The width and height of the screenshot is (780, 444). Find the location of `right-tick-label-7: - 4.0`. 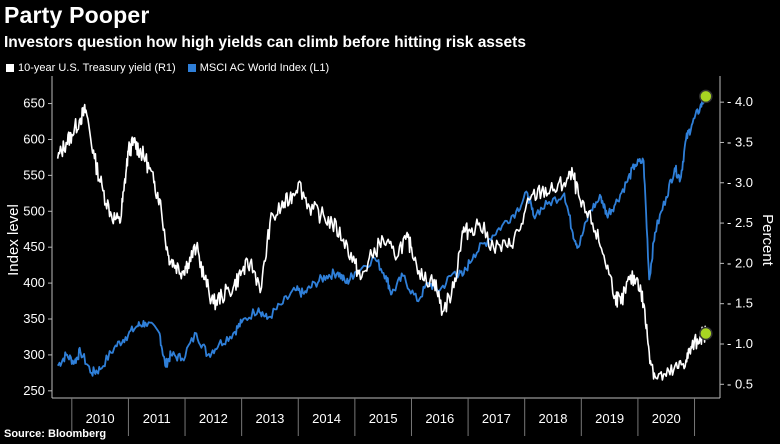

right-tick-label-7: - 4.0 is located at coordinates (740, 101).